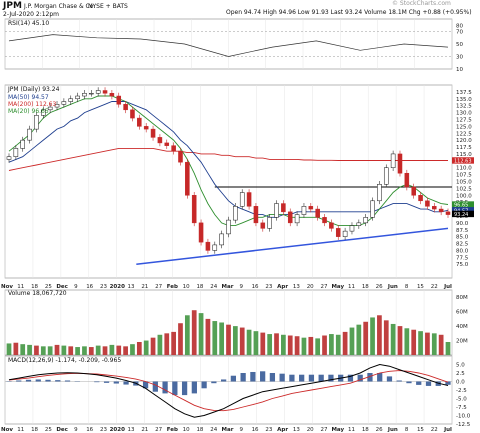 This screenshot has width=480, height=433. I want to click on ma200-line, so click(228, 159).